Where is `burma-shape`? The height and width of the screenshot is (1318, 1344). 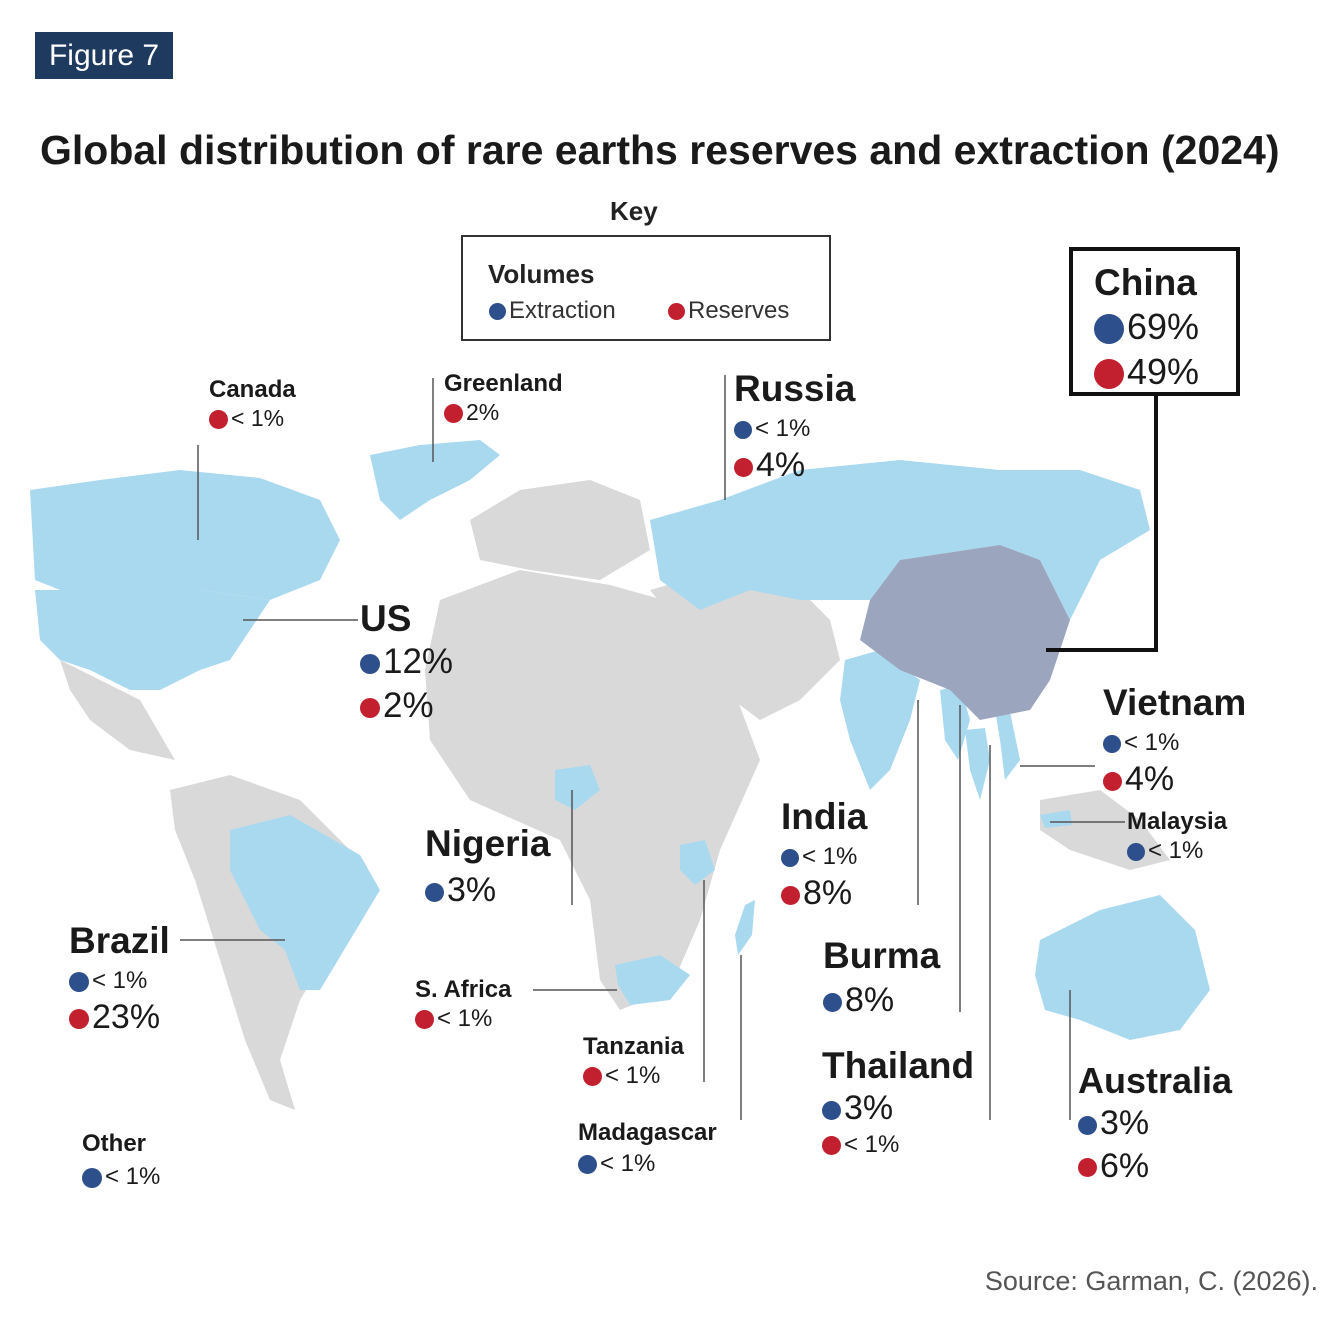 burma-shape is located at coordinates (955, 722).